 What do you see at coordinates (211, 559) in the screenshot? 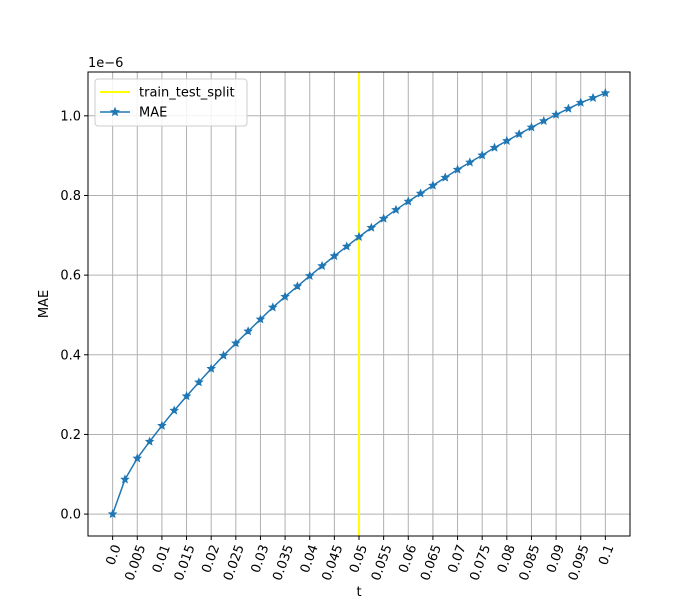
I see `x-tick-label: 0.02` at bounding box center [211, 559].